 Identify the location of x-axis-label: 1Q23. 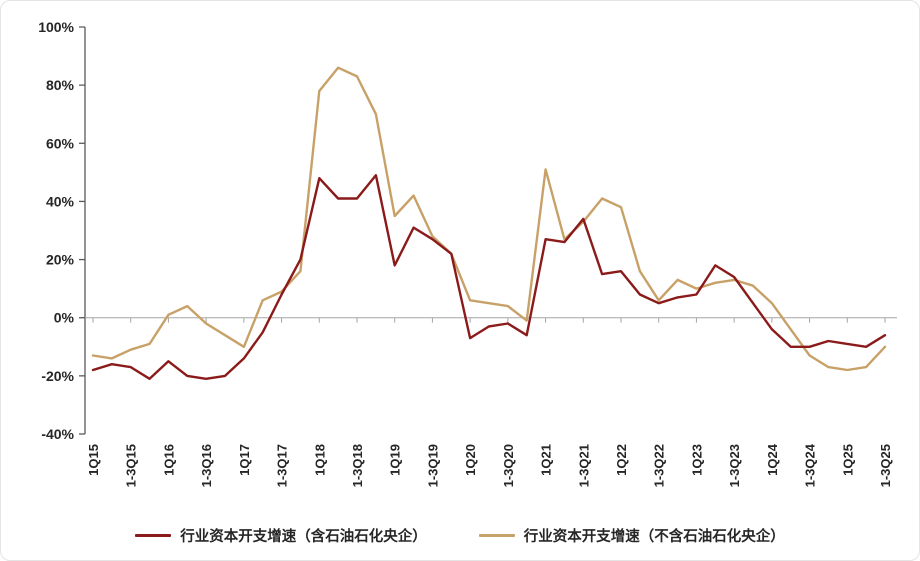
(696, 460).